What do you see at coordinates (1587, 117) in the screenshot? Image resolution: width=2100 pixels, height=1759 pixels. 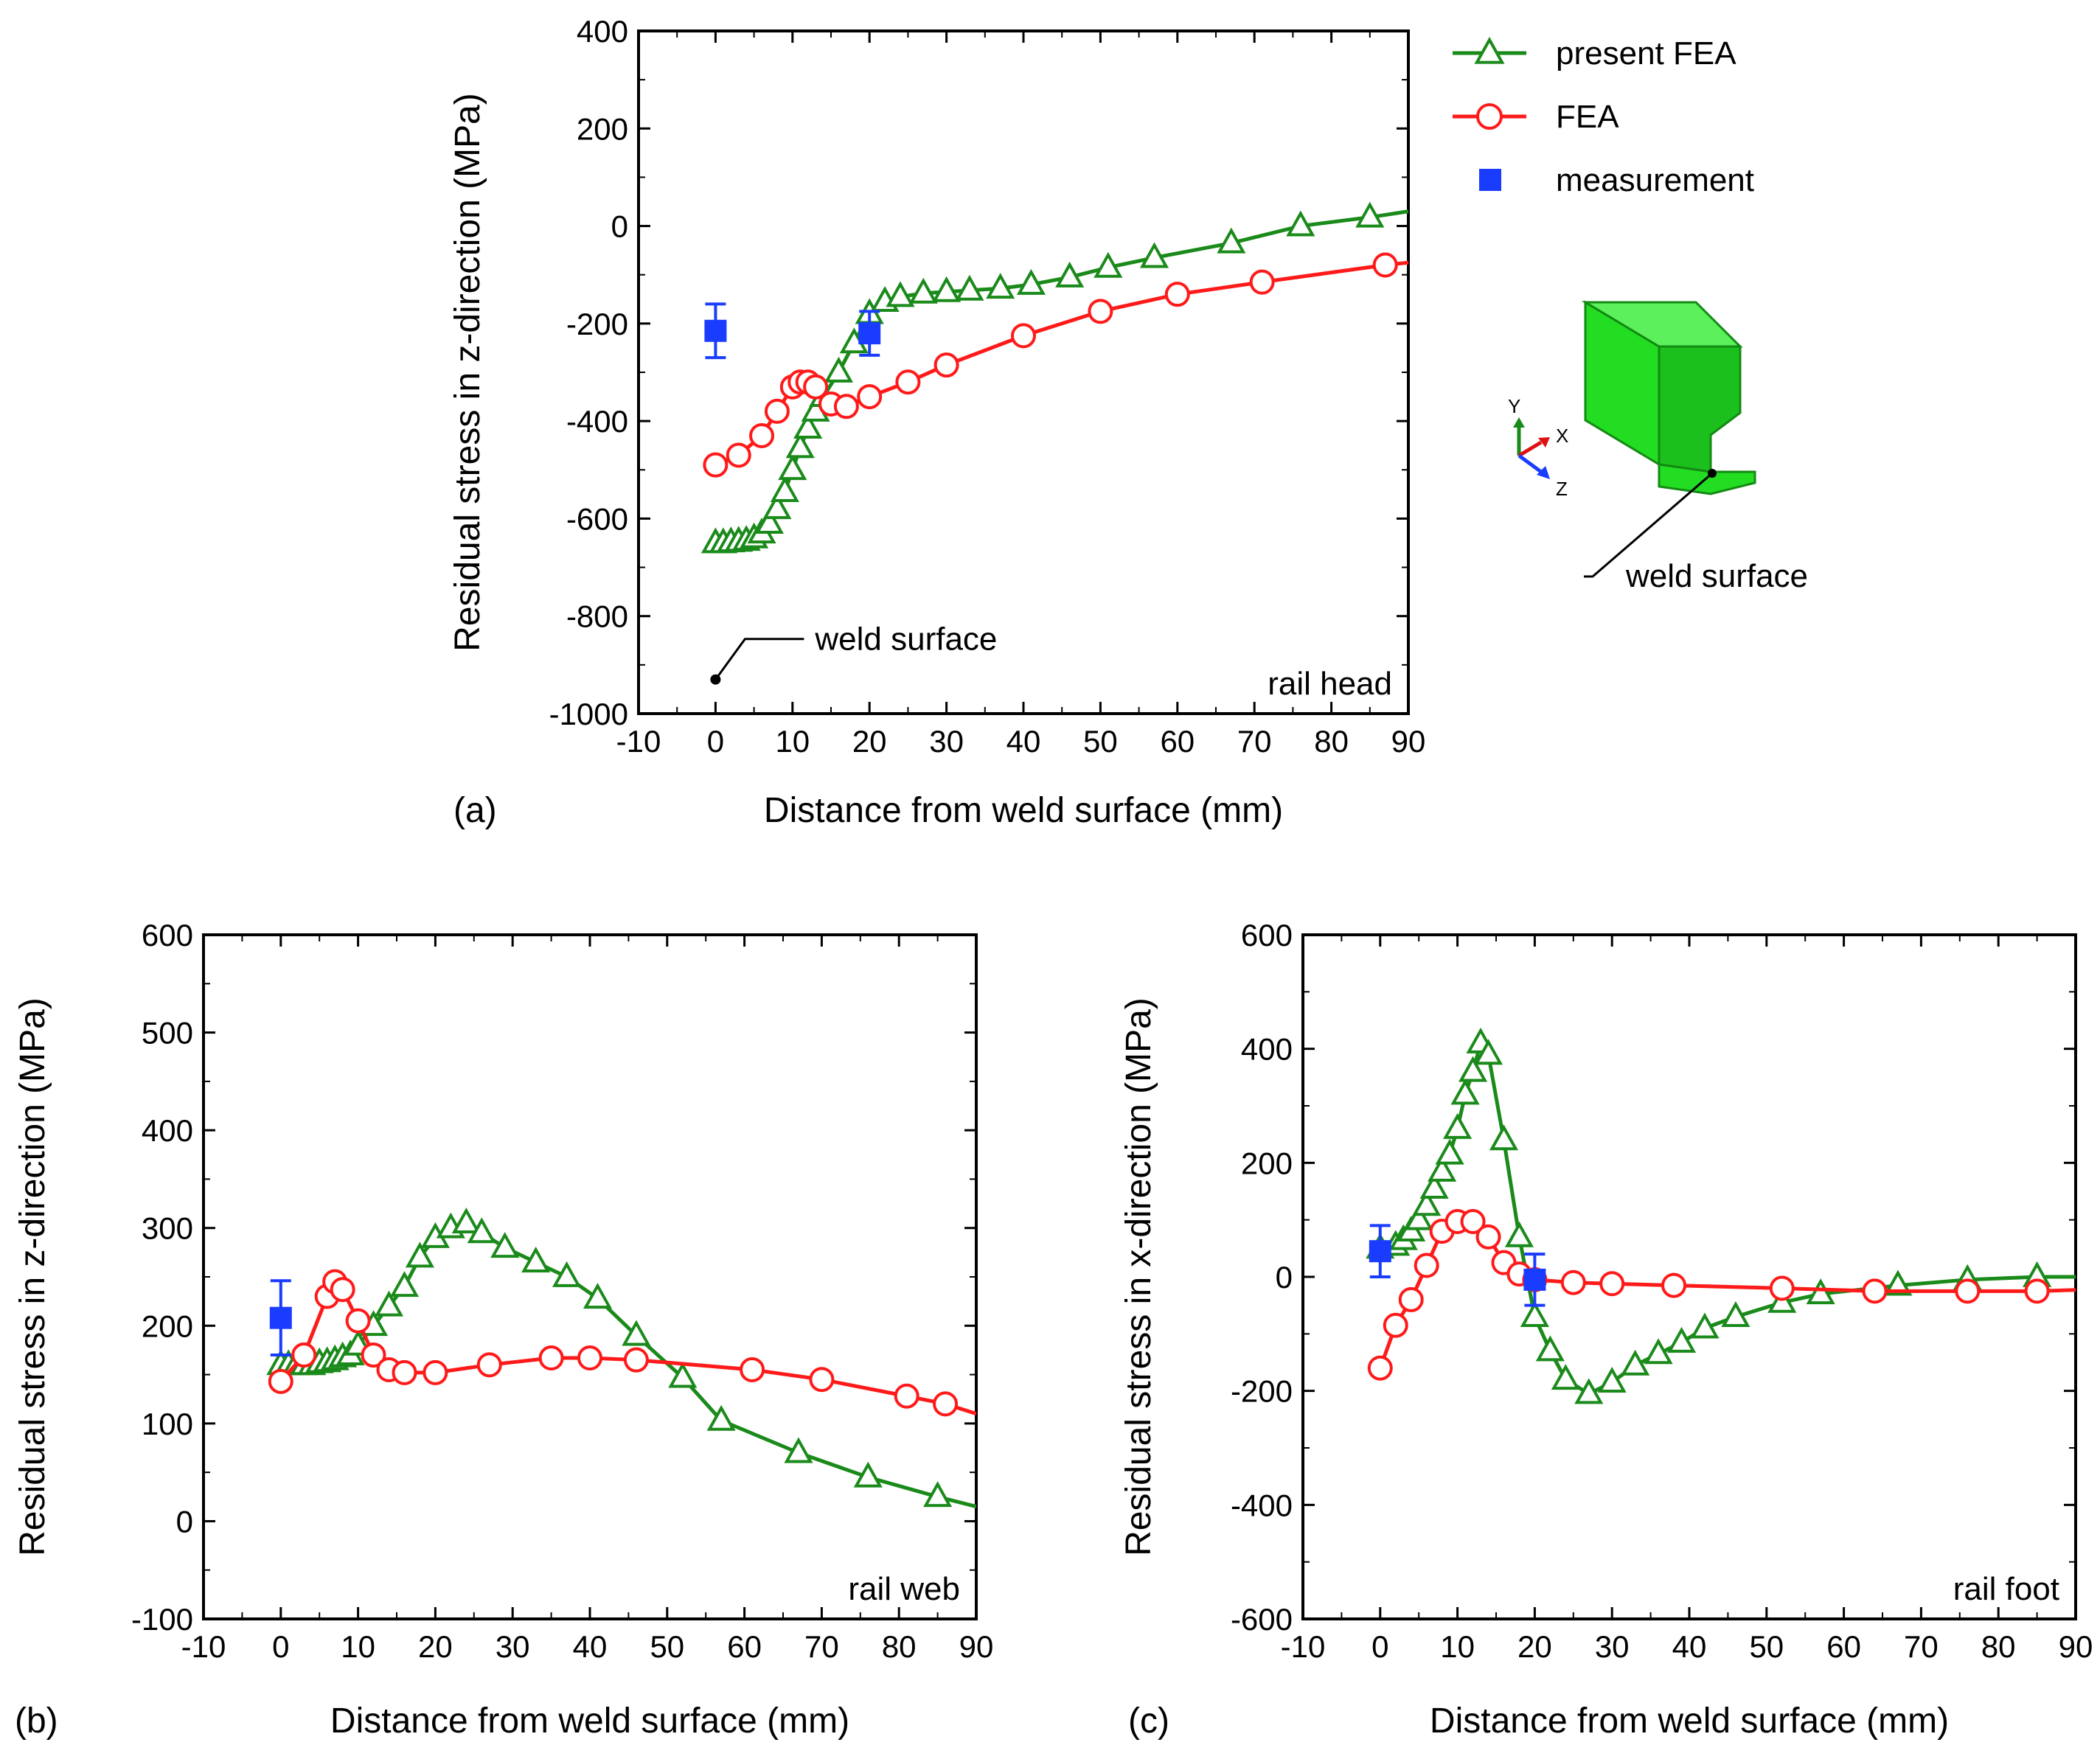 I see `legend-label: FEA` at bounding box center [1587, 117].